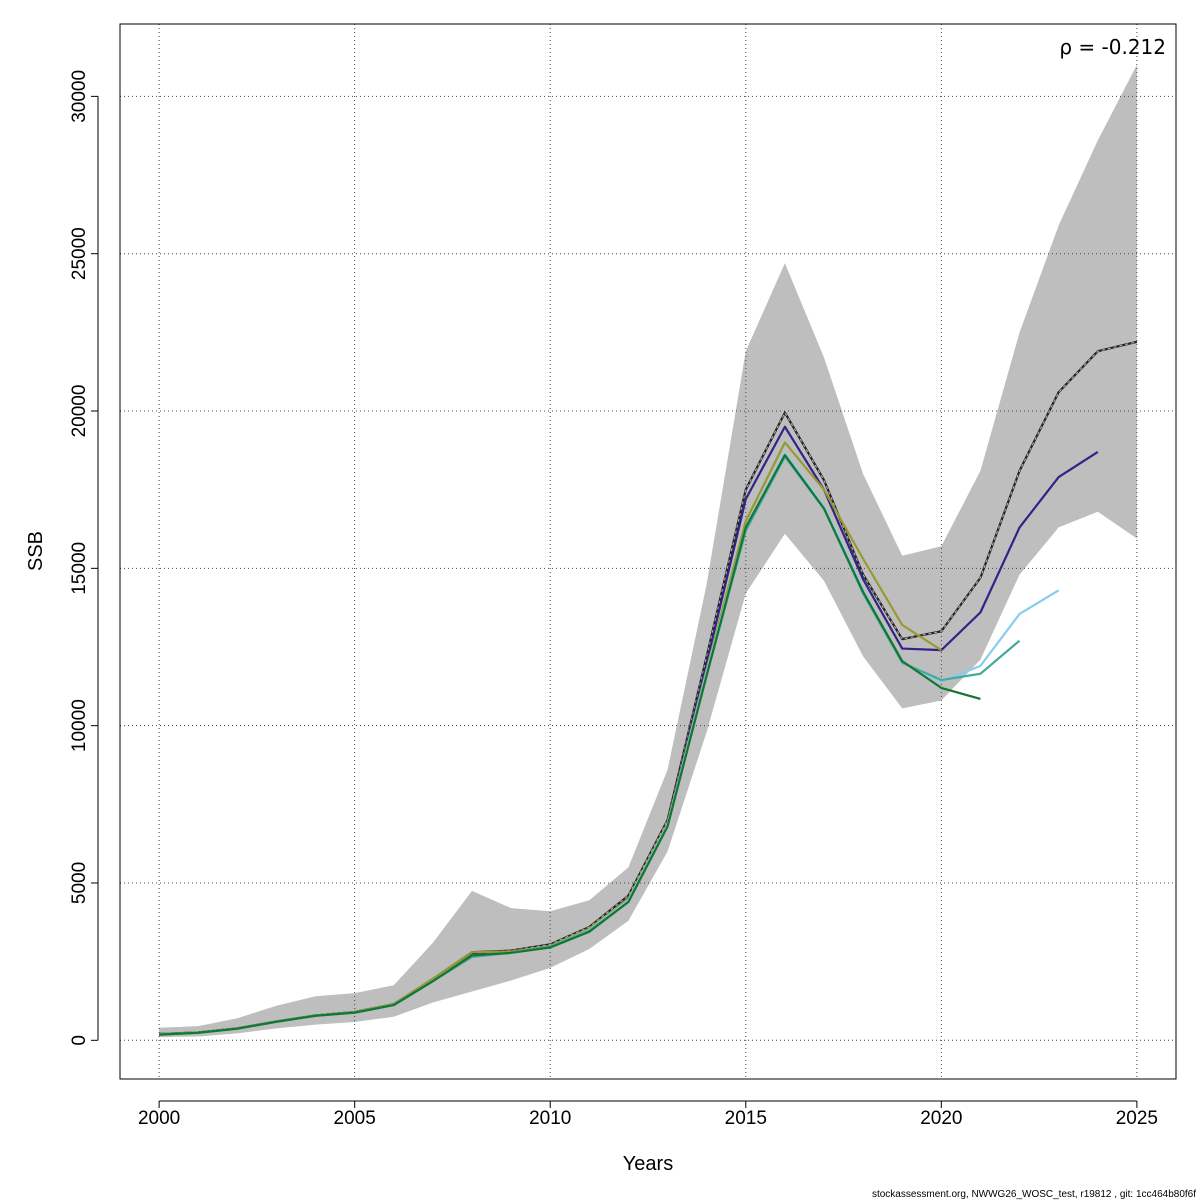  What do you see at coordinates (79, 96) in the screenshot?
I see `y-tick-label: 30000` at bounding box center [79, 96].